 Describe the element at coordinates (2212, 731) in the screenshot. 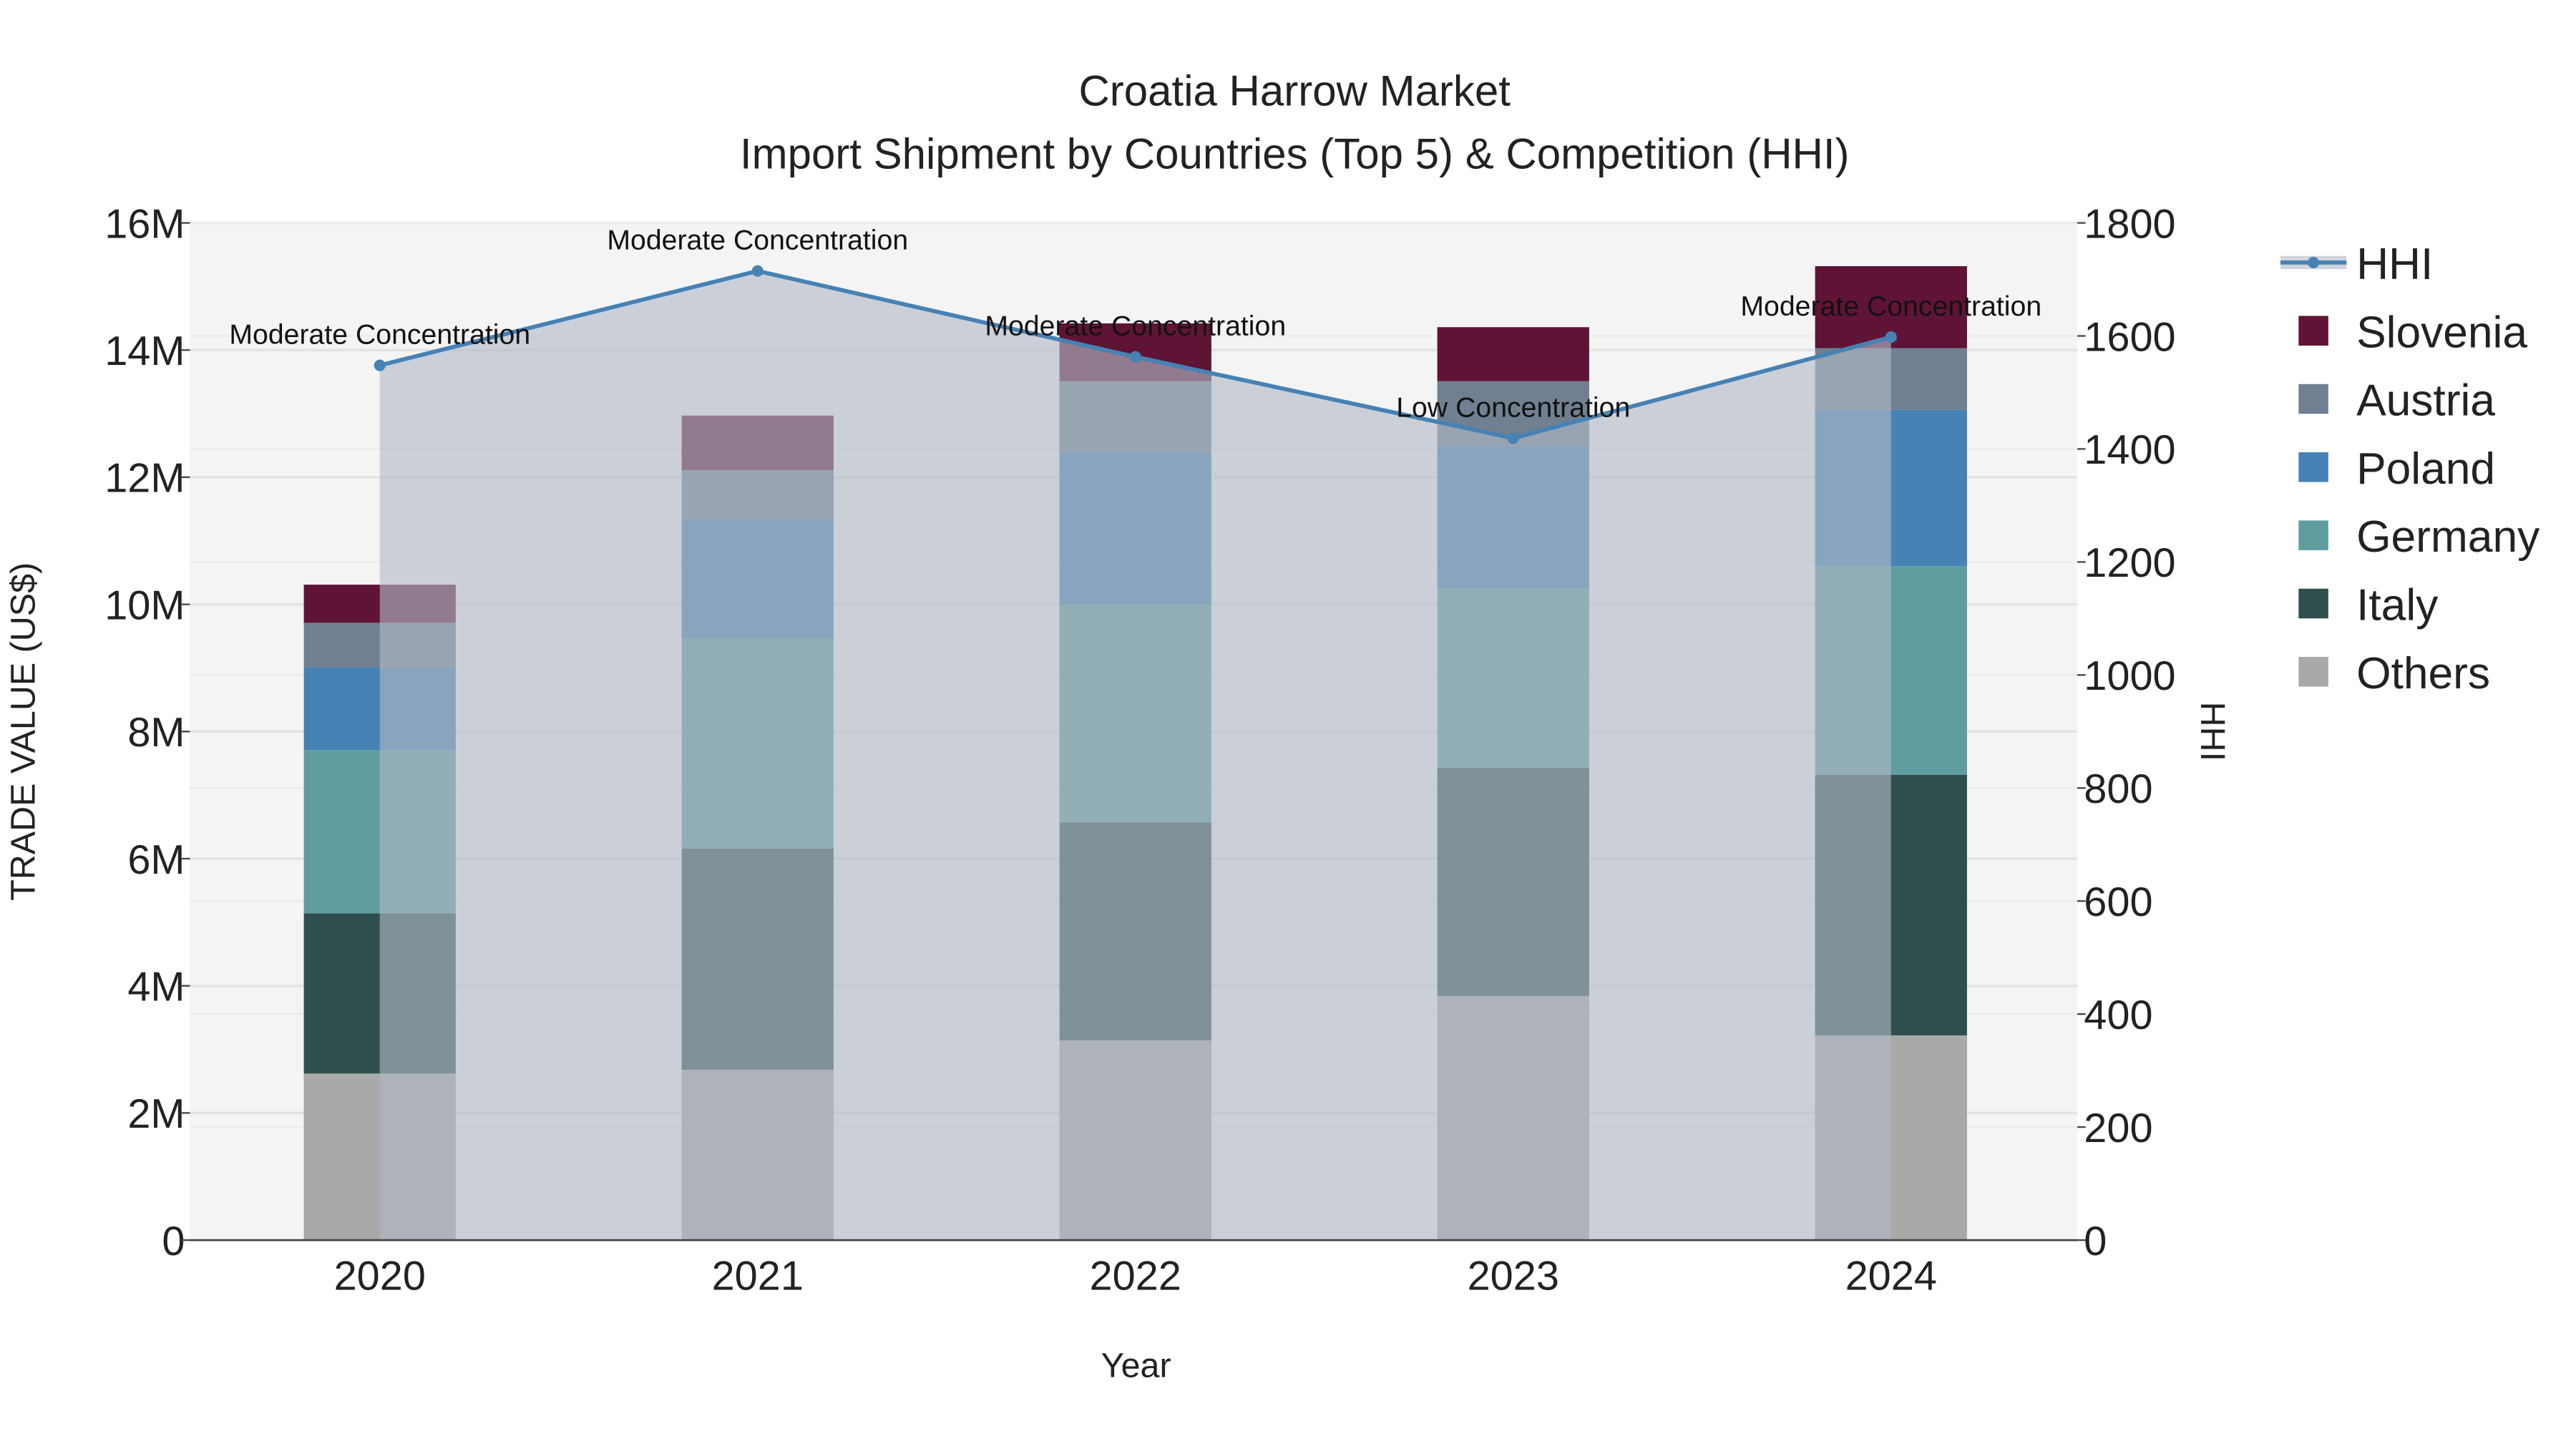

I see `y2-axis-label: HHI` at that location.